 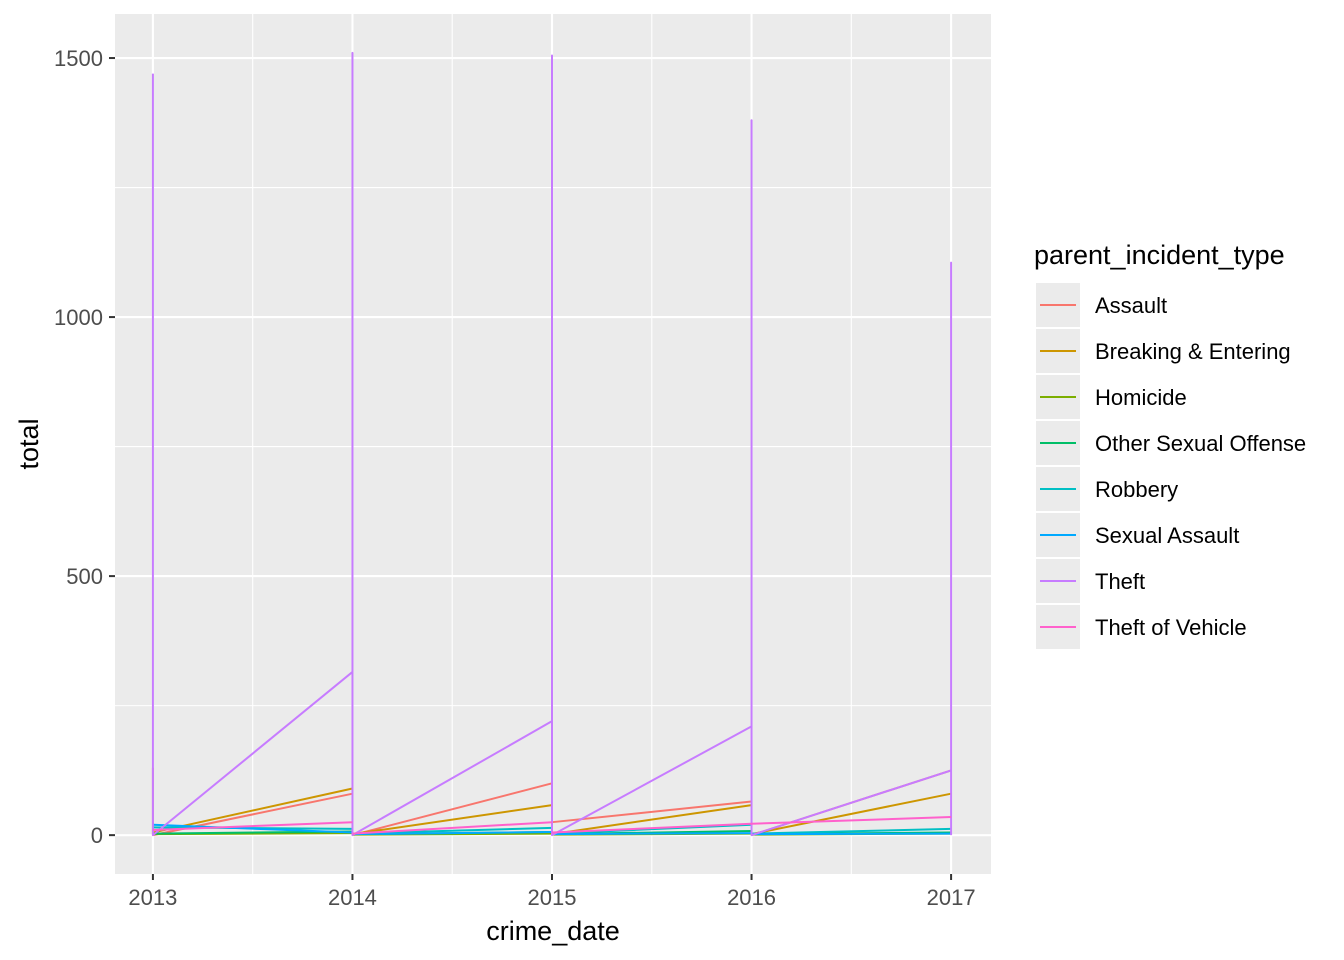 I want to click on x-tick-label: 2016, so click(x=751, y=897).